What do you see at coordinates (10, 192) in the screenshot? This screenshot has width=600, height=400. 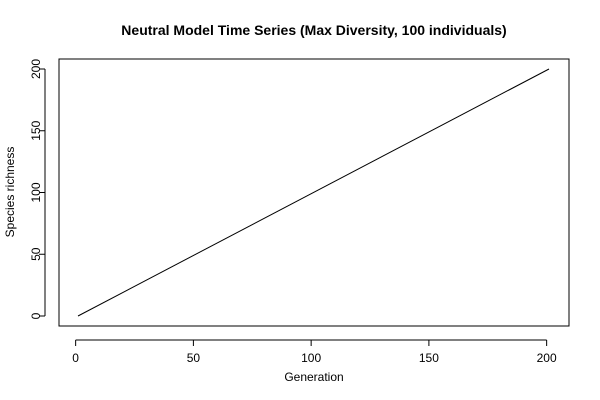 I see `y-axis-label: Species richness` at bounding box center [10, 192].